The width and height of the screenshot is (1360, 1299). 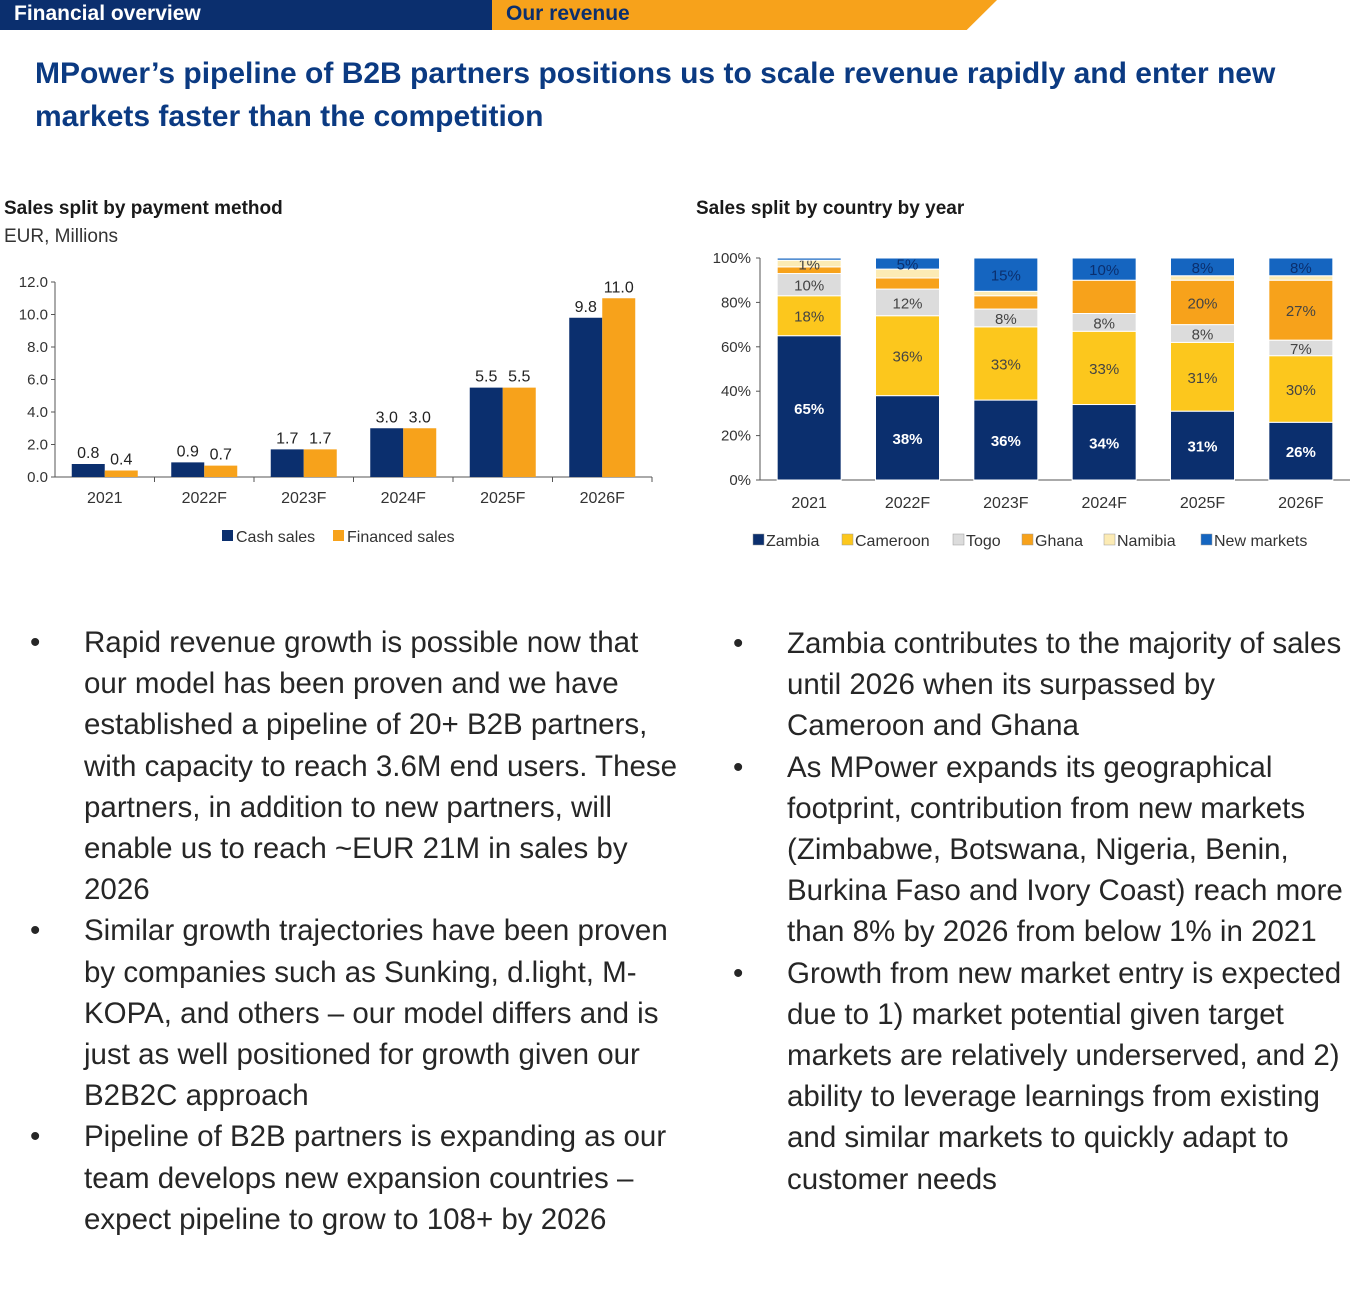 I want to click on segment-label: 5%, so click(x=908, y=265).